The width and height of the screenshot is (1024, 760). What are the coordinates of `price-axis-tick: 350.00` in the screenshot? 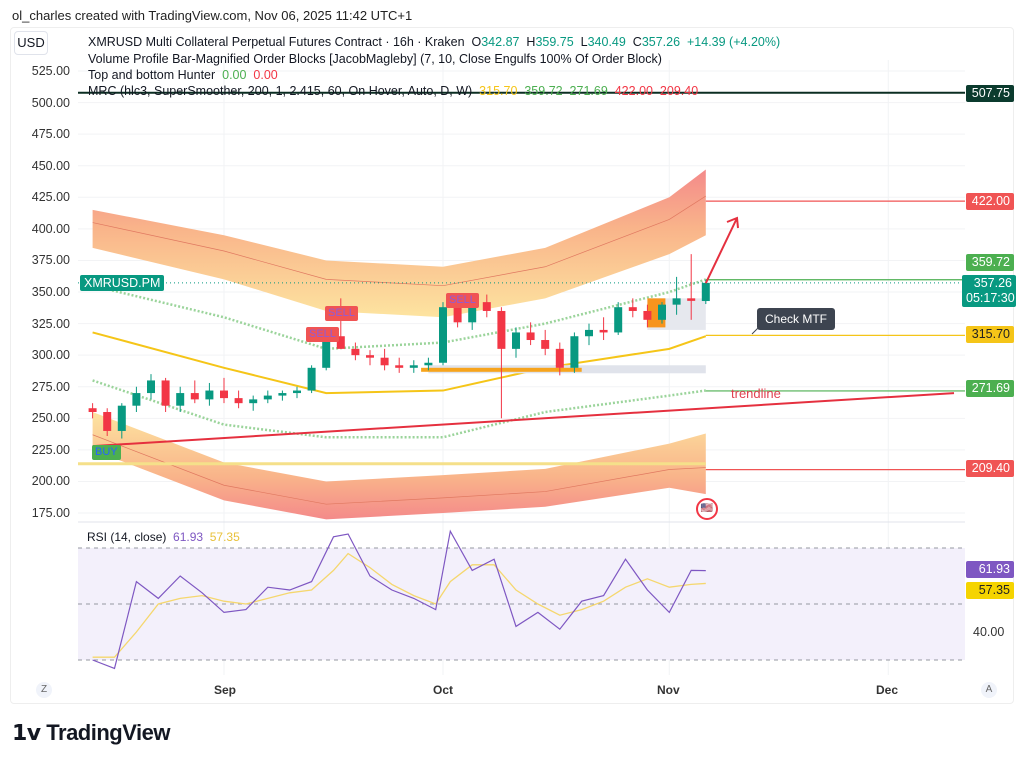 It's located at (50, 291).